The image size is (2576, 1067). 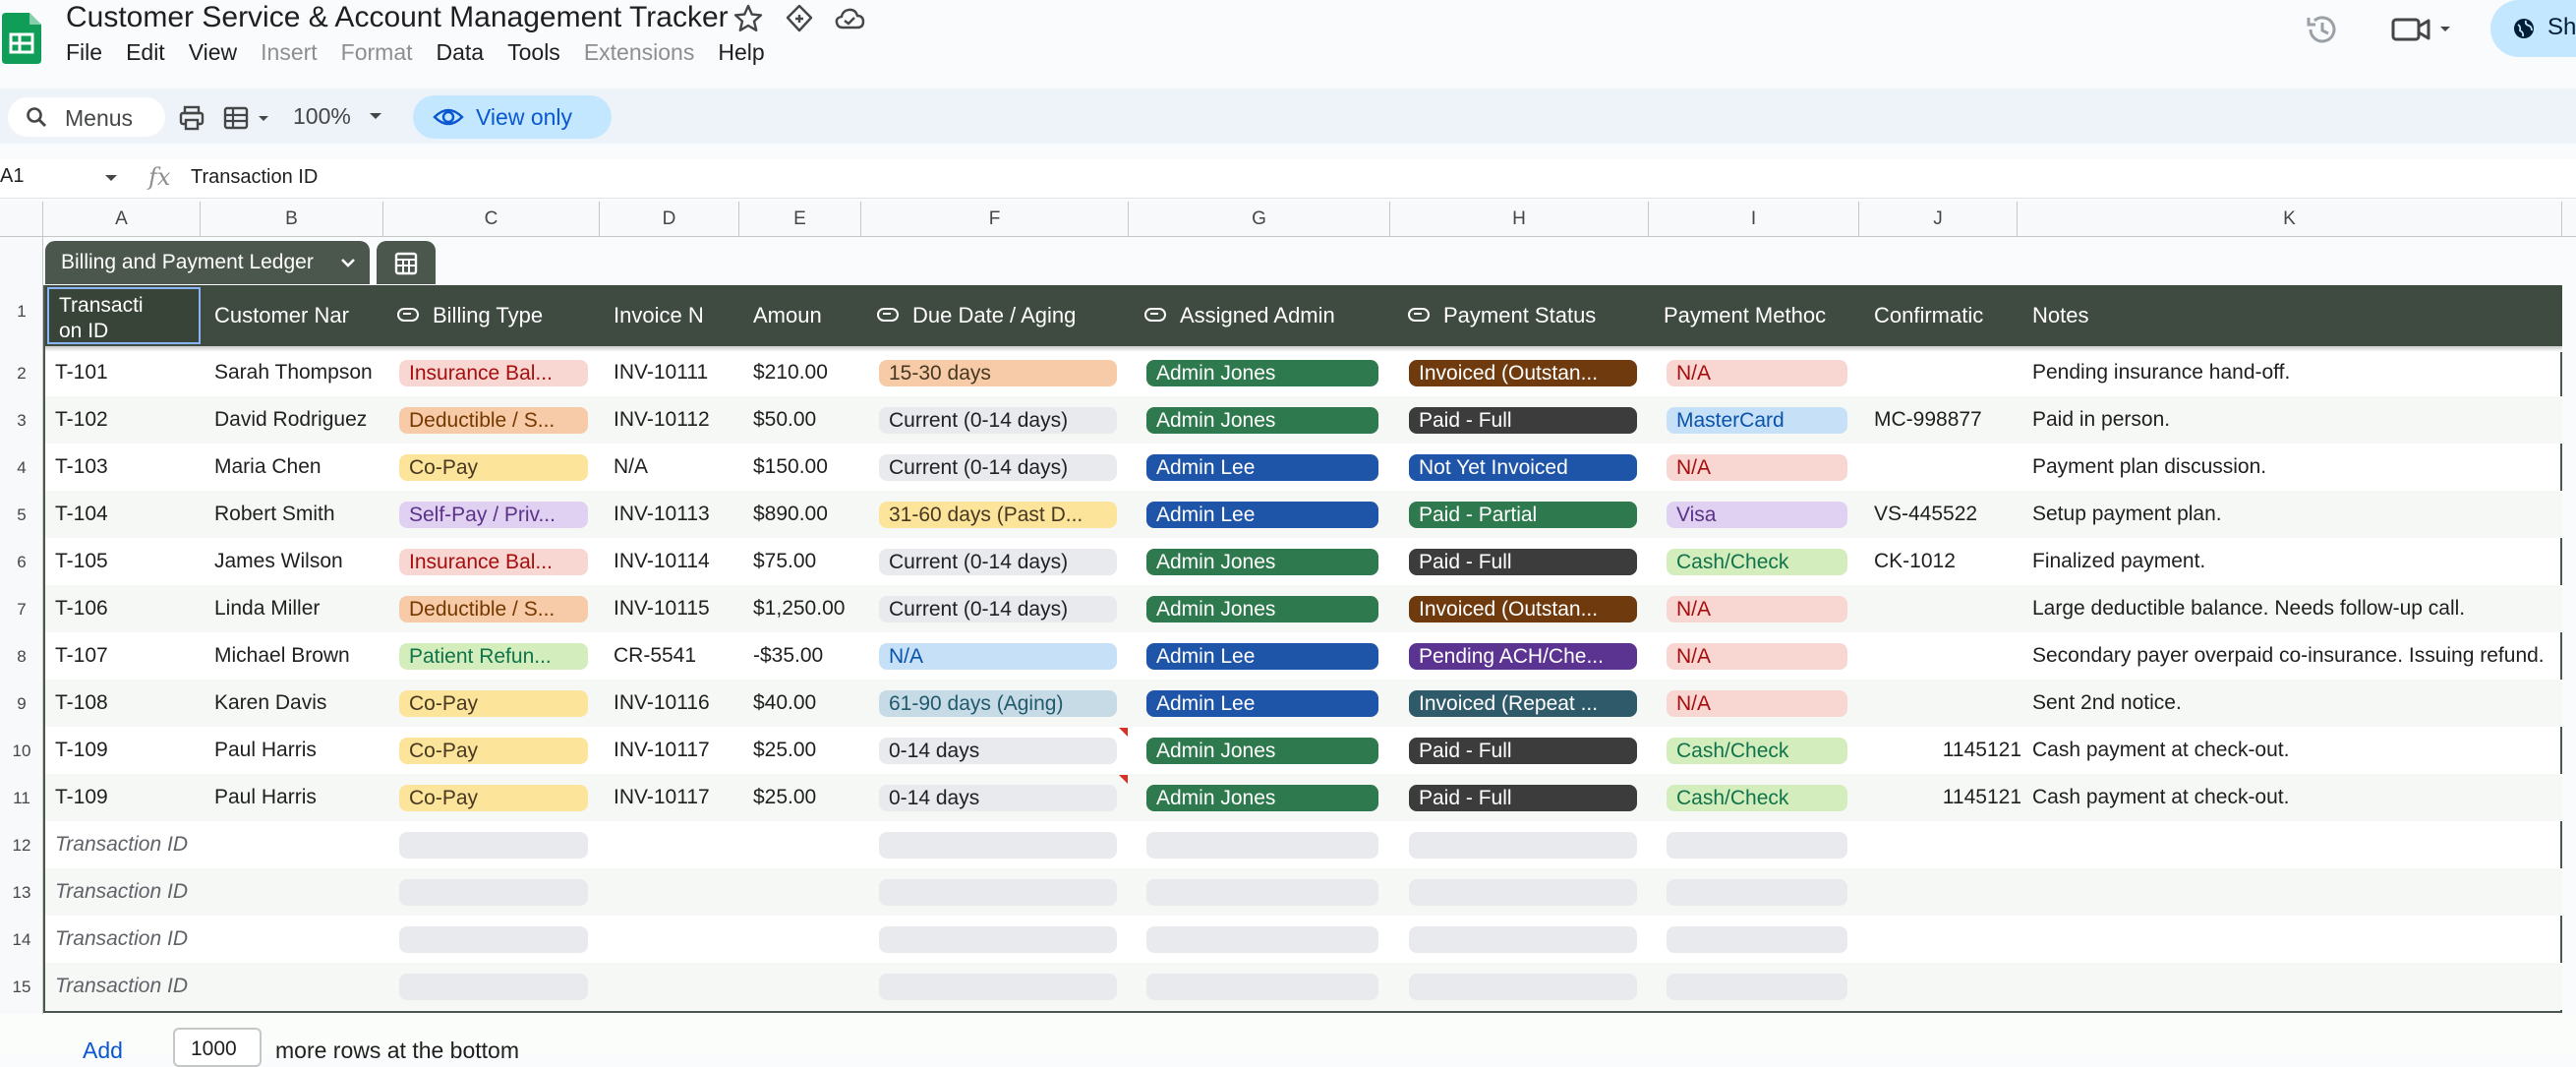 I want to click on menu-file: File, so click(x=84, y=52).